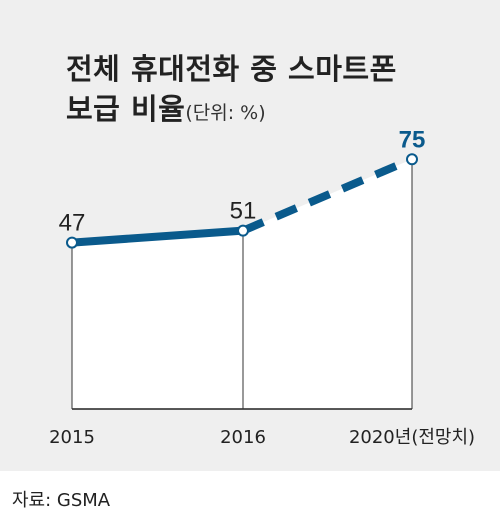  I want to click on data-label-0: 47, so click(72, 223).